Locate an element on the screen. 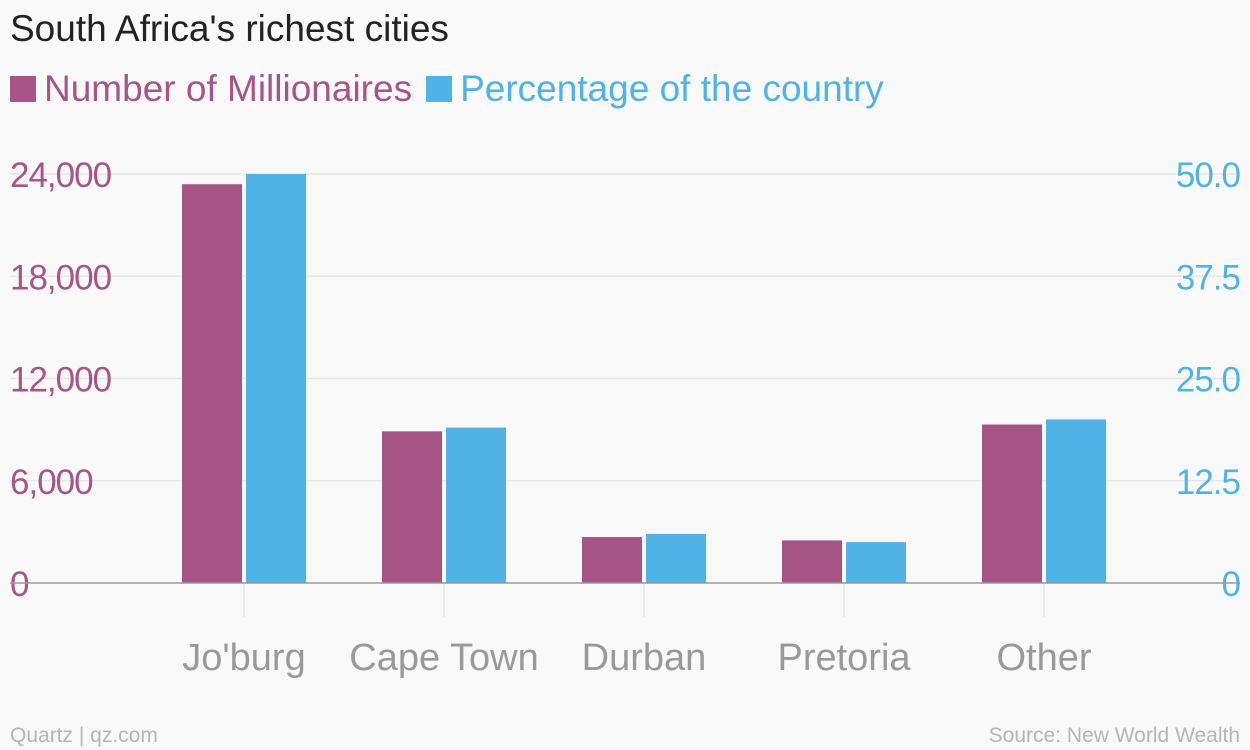 The image size is (1250, 750). category-label: Durban is located at coordinates (644, 658).